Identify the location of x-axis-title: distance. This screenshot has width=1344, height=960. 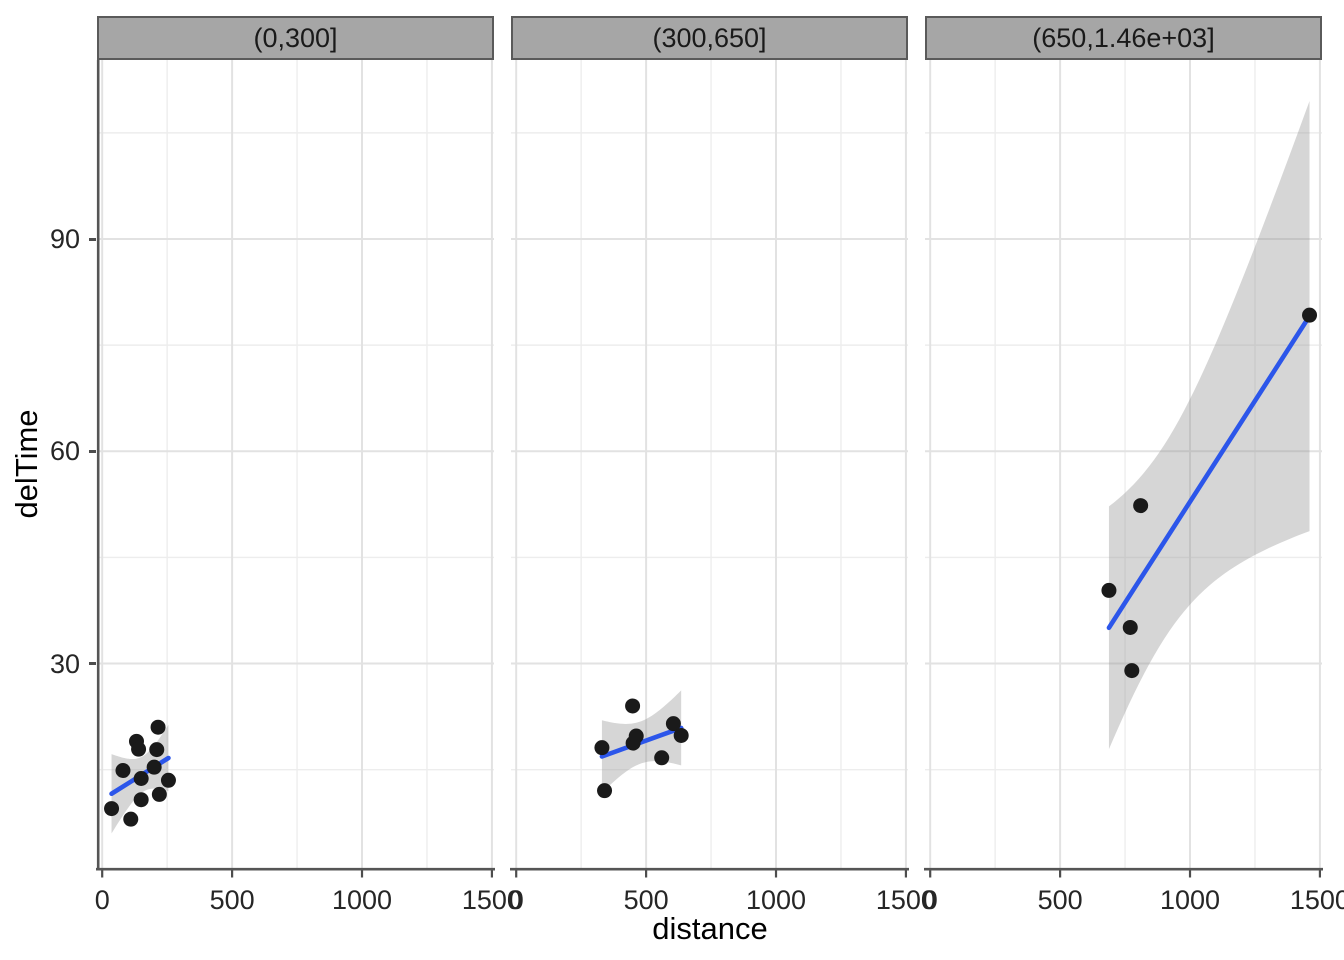
(710, 928).